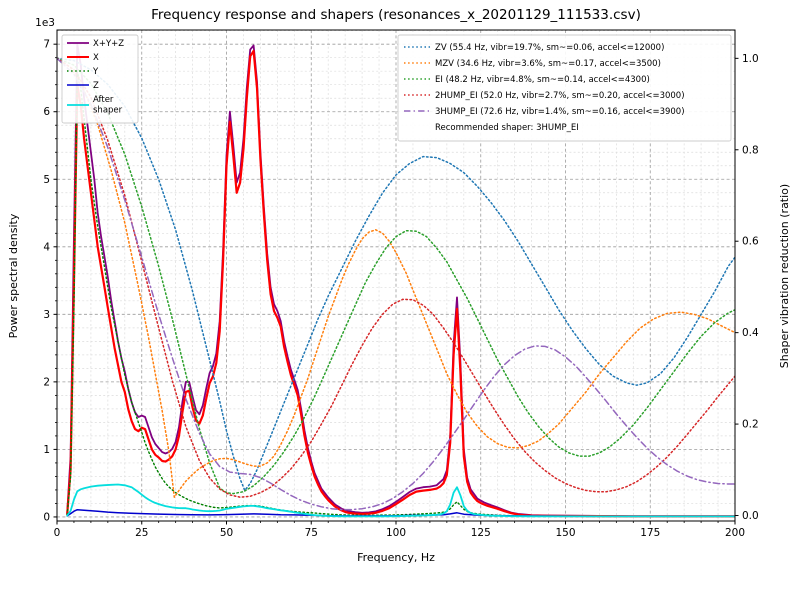 The image size is (800, 600). What do you see at coordinates (735, 533) in the screenshot?
I see `x-tick-label: 200` at bounding box center [735, 533].